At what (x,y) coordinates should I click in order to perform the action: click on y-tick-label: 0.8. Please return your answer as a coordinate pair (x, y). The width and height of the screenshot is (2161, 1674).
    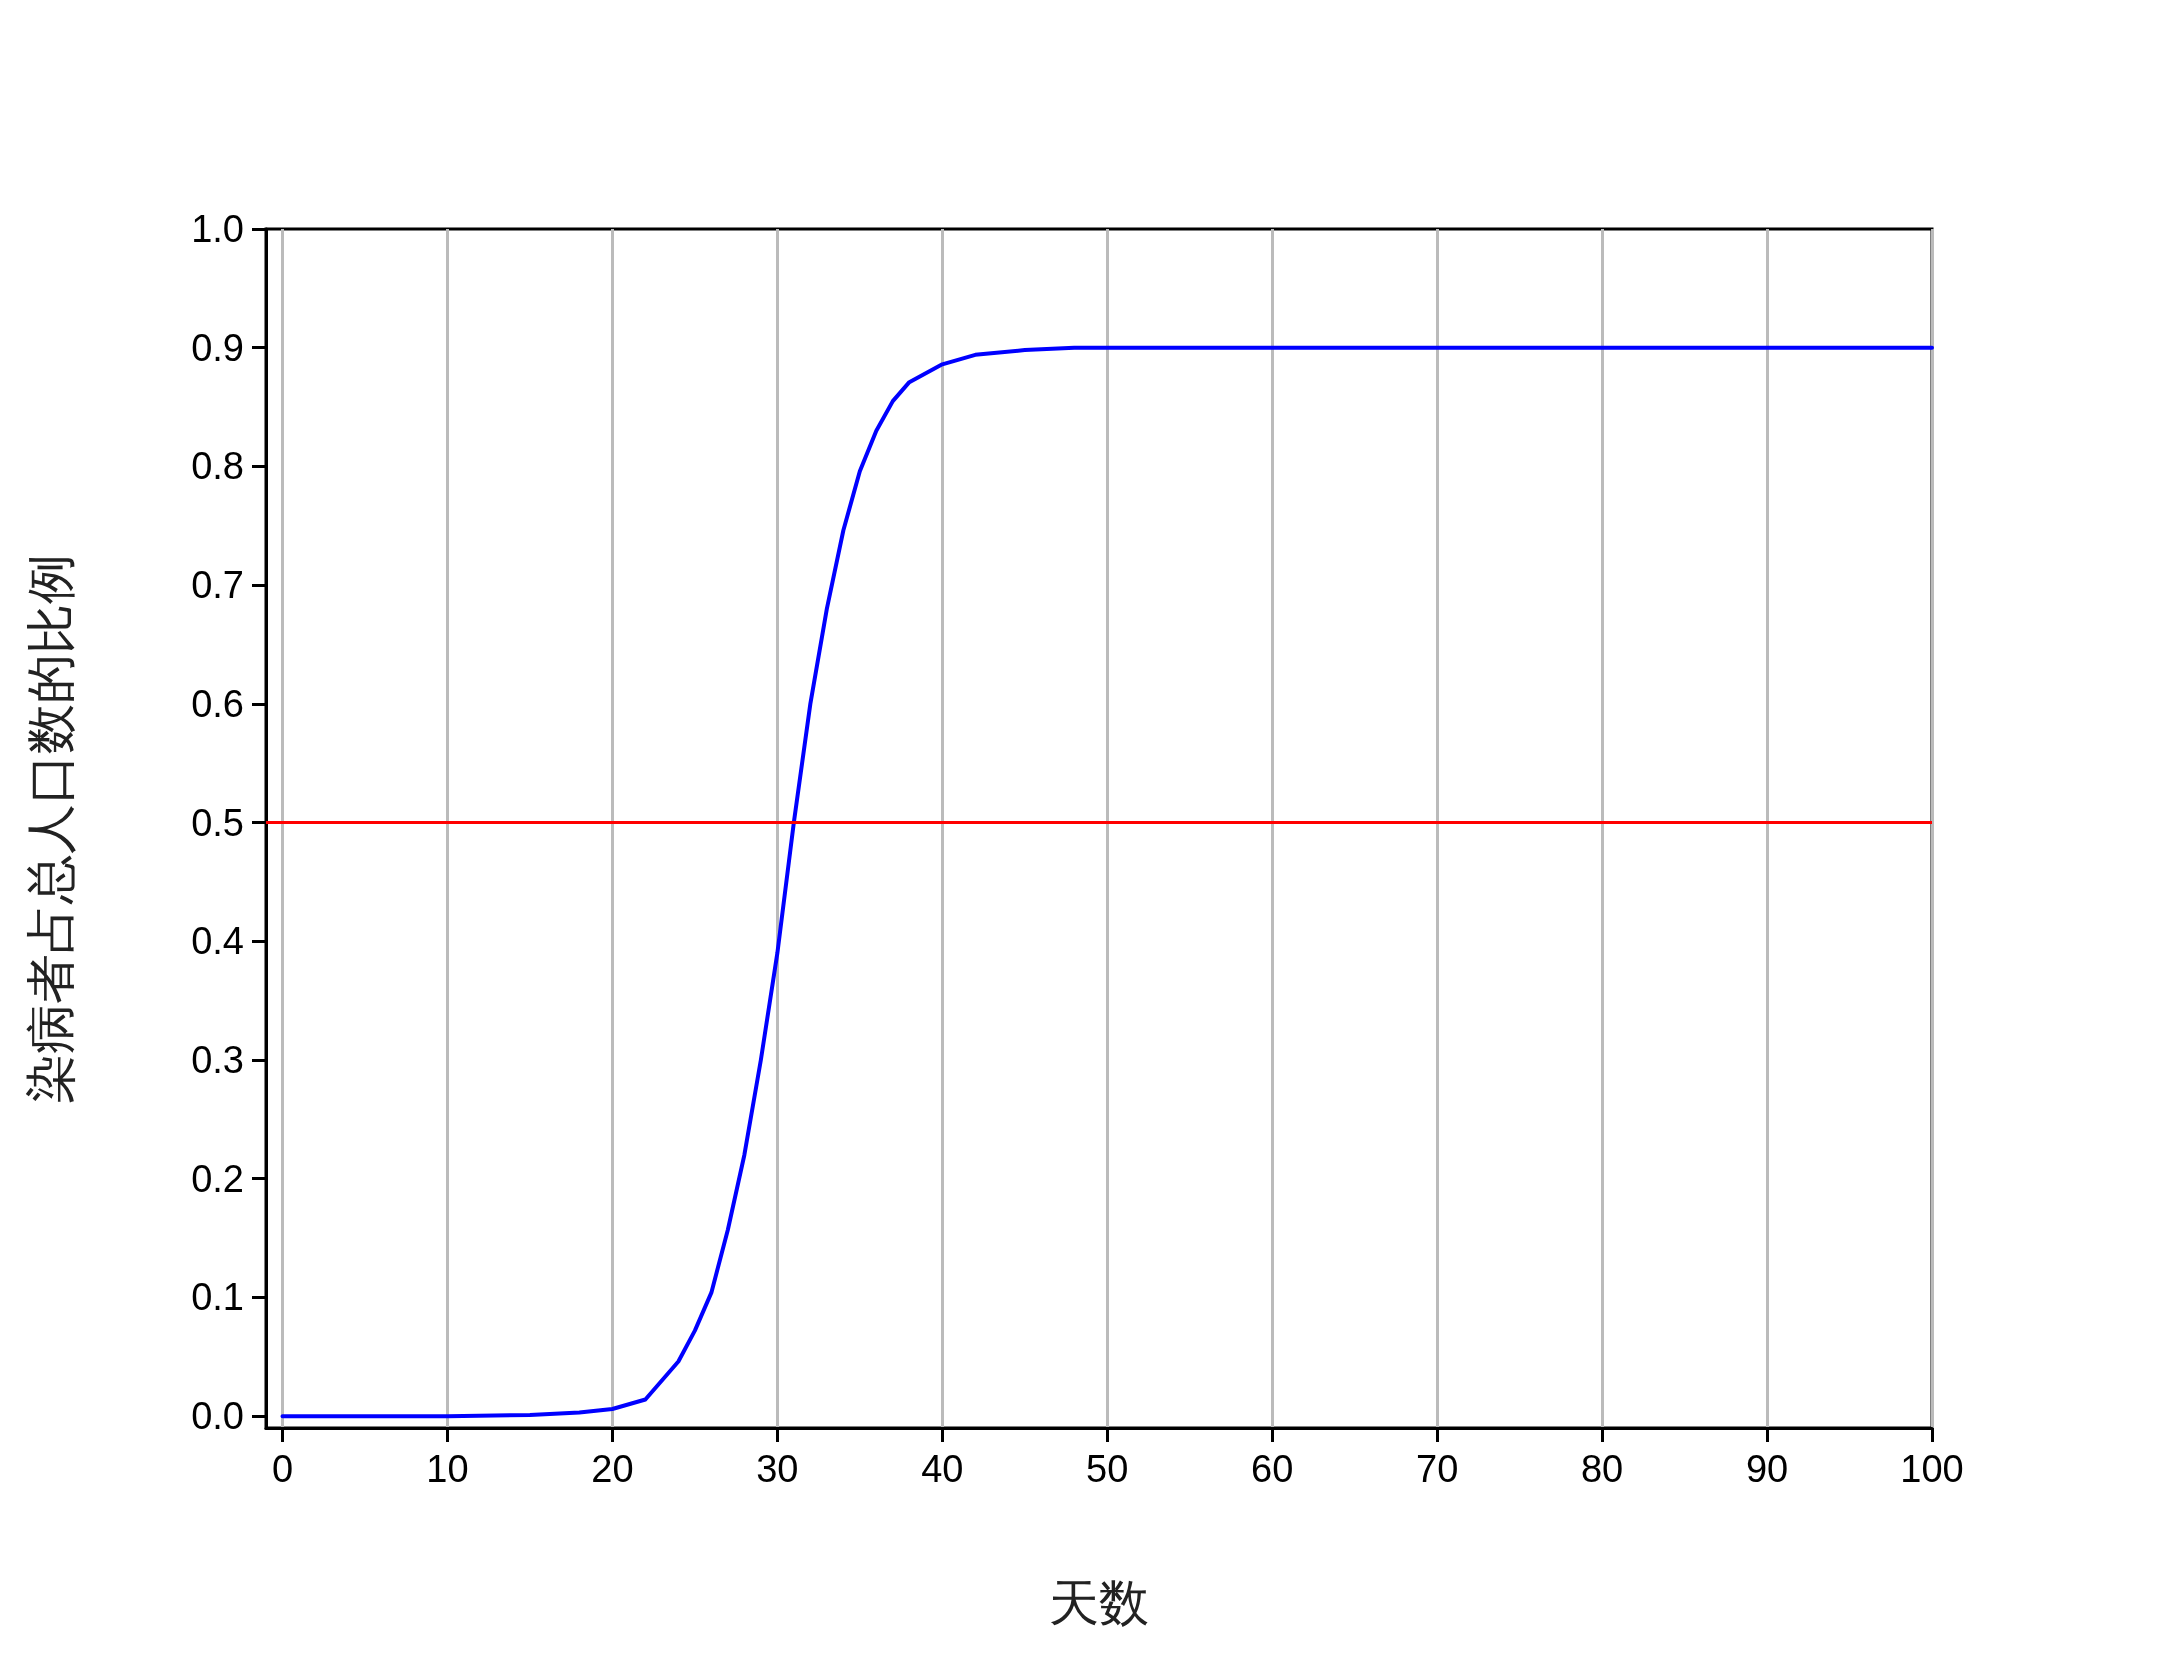
    Looking at the image, I should click on (217, 466).